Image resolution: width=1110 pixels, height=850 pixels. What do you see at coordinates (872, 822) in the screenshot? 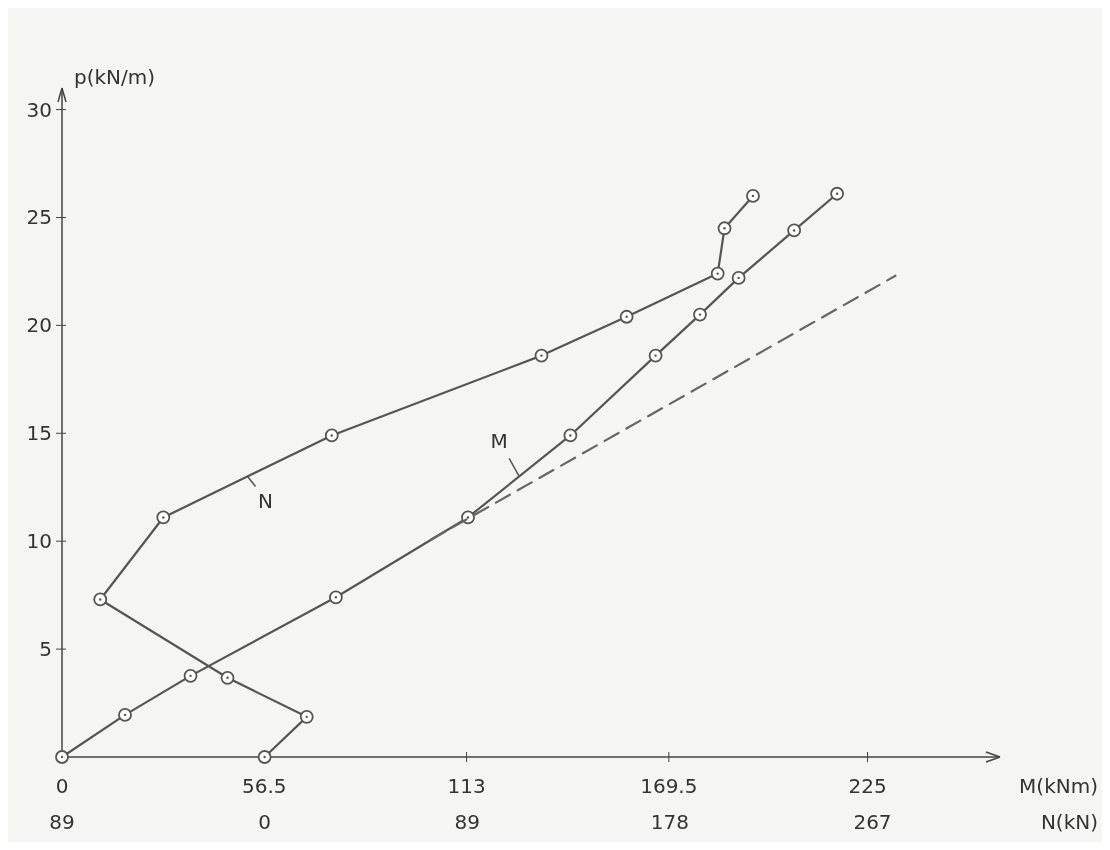
I see `x2-tick-label: 267` at bounding box center [872, 822].